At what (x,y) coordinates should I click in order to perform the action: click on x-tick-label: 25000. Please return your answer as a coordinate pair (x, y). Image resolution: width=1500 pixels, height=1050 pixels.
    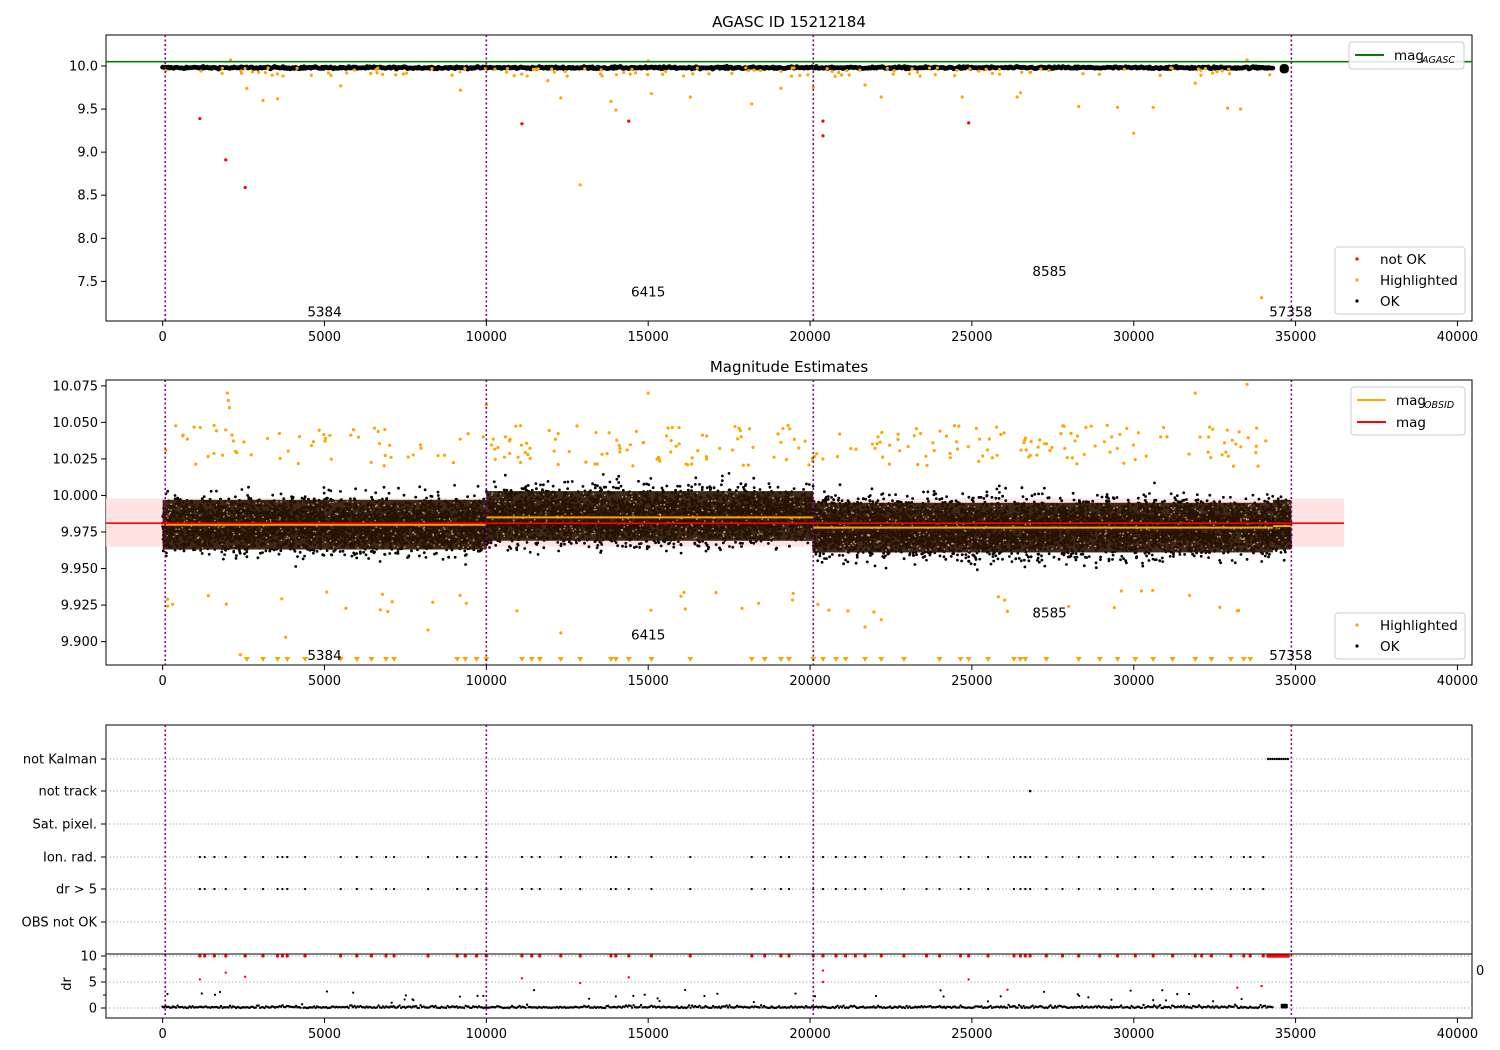
    Looking at the image, I should click on (971, 337).